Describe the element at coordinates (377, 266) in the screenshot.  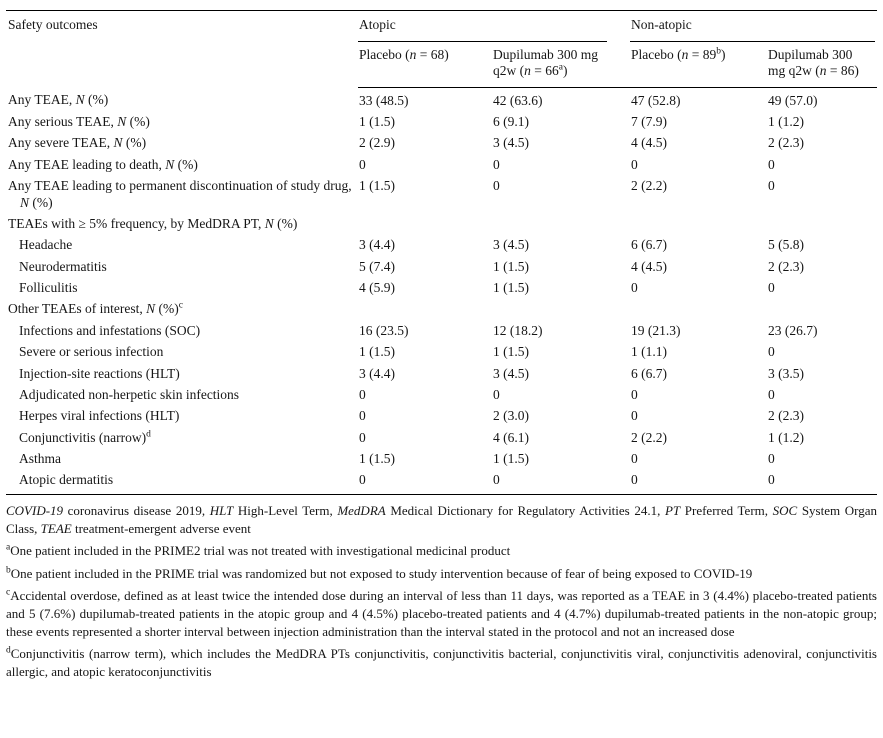
I see `data-cell: 5 (7.4)` at that location.